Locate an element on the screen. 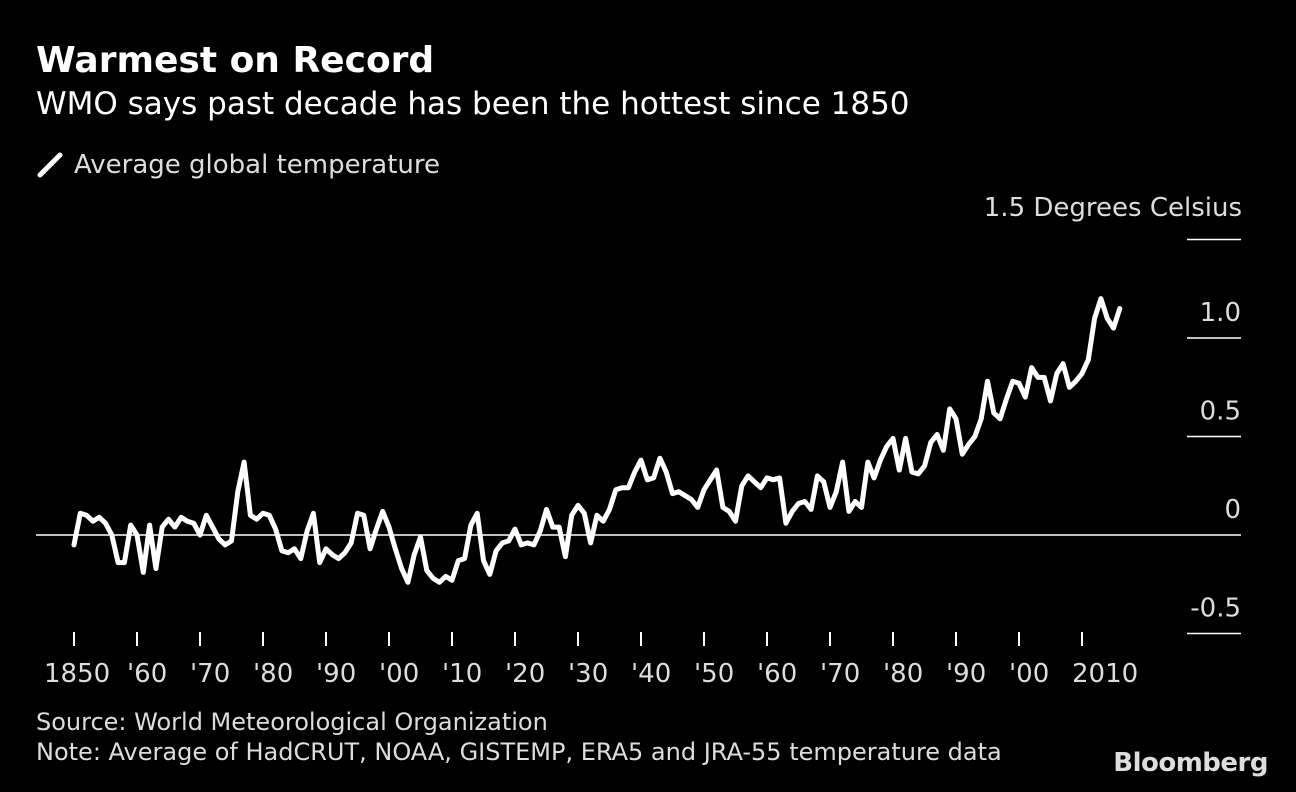  x-tick-label: 2010 is located at coordinates (1105, 674).